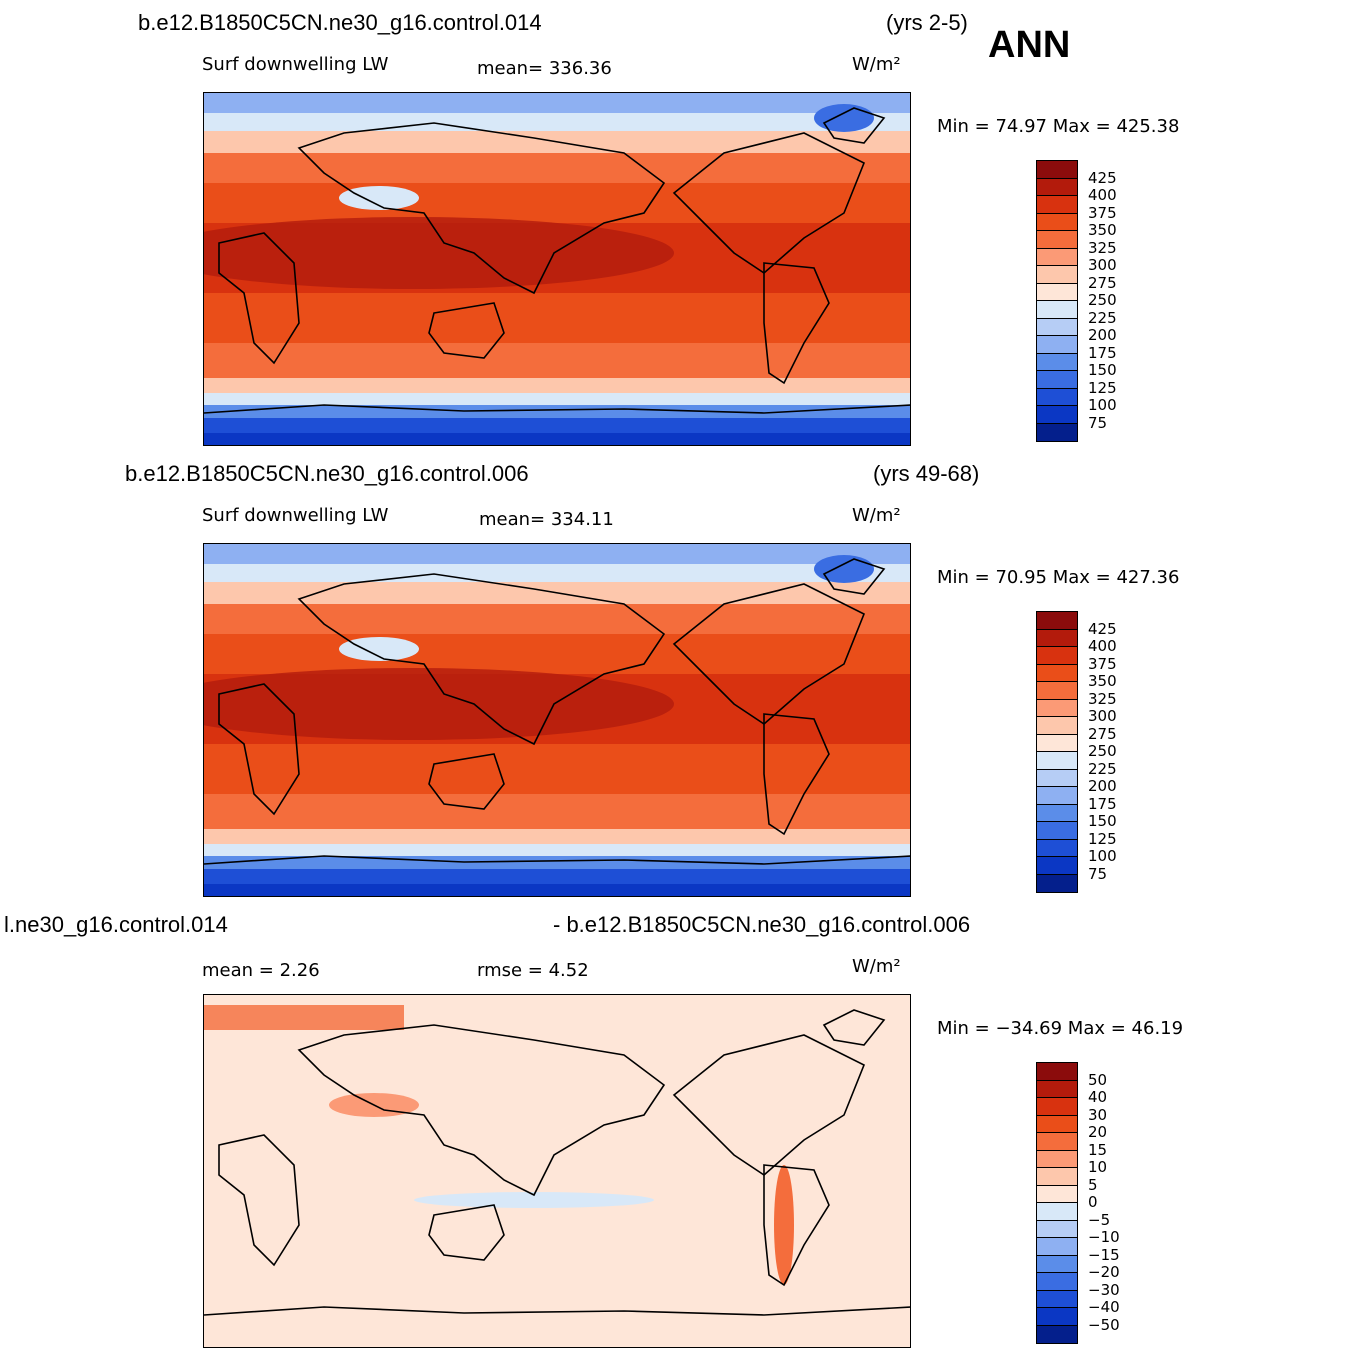 The height and width of the screenshot is (1363, 1361). I want to click on panel3-minmax: Min = −34.69 Max = 46.19, so click(1060, 1028).